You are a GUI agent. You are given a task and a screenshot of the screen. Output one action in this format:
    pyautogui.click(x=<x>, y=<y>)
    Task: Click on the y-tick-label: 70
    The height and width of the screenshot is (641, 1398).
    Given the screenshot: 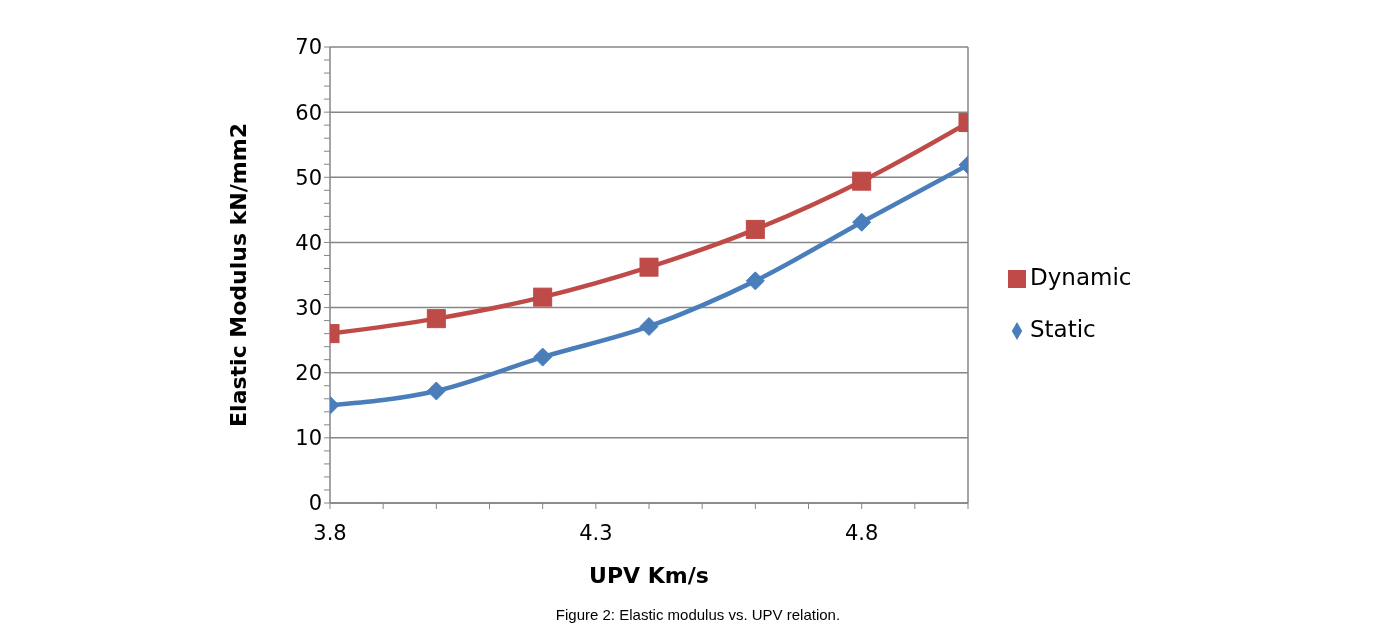 What is the action you would take?
    pyautogui.click(x=308, y=47)
    